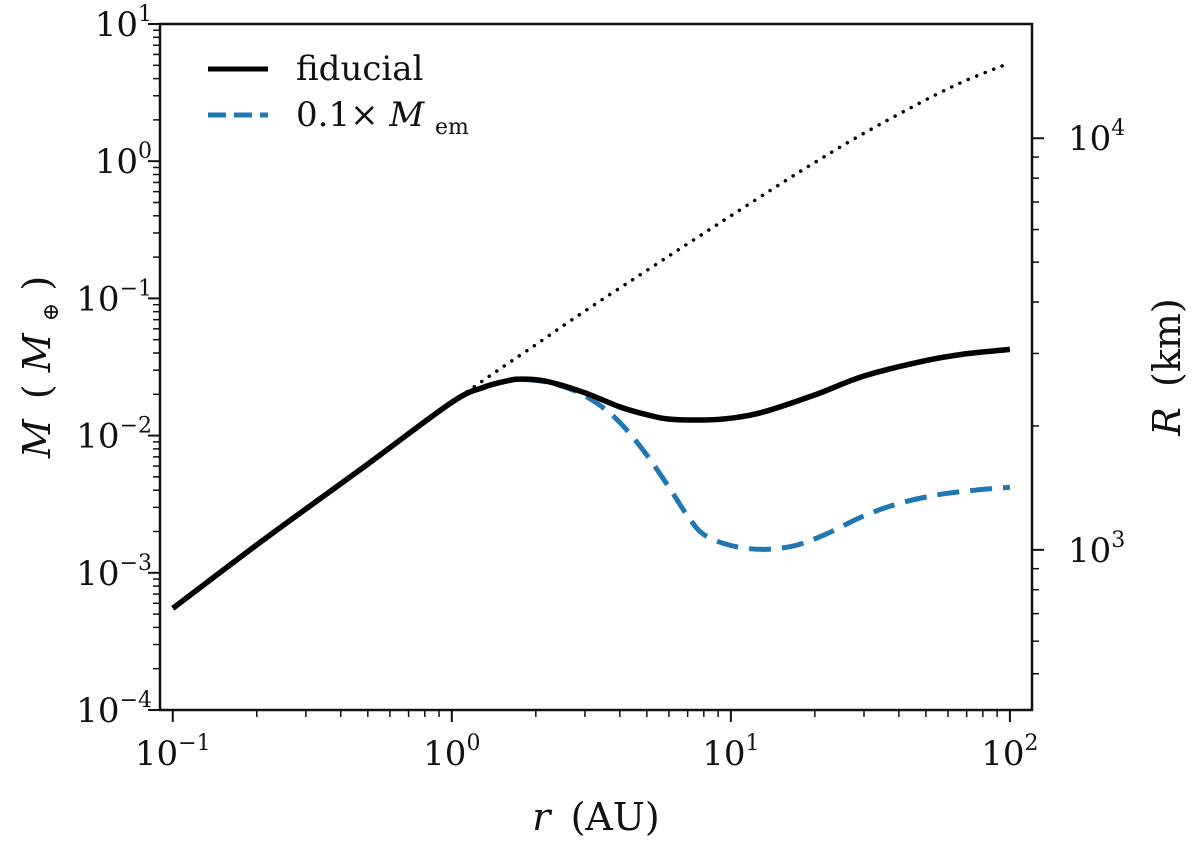 This screenshot has width=1200, height=843. What do you see at coordinates (337, 115) in the screenshot?
I see `legend-label-low-mem-prefix: 0.1×` at bounding box center [337, 115].